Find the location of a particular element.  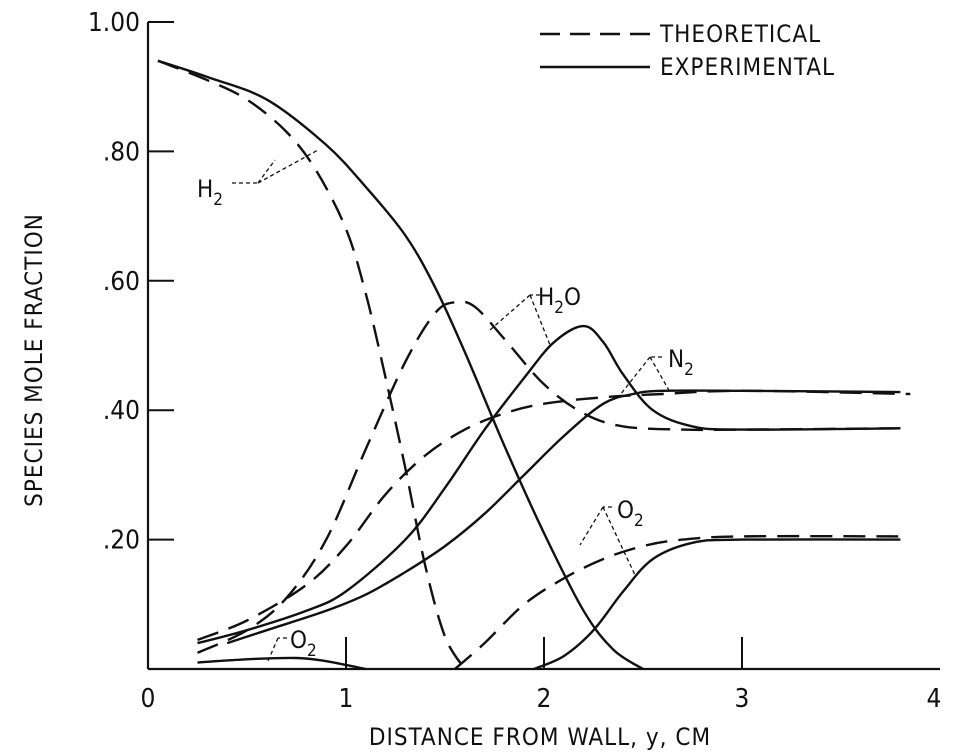

y-tick-label: 1.00 is located at coordinates (114, 23).